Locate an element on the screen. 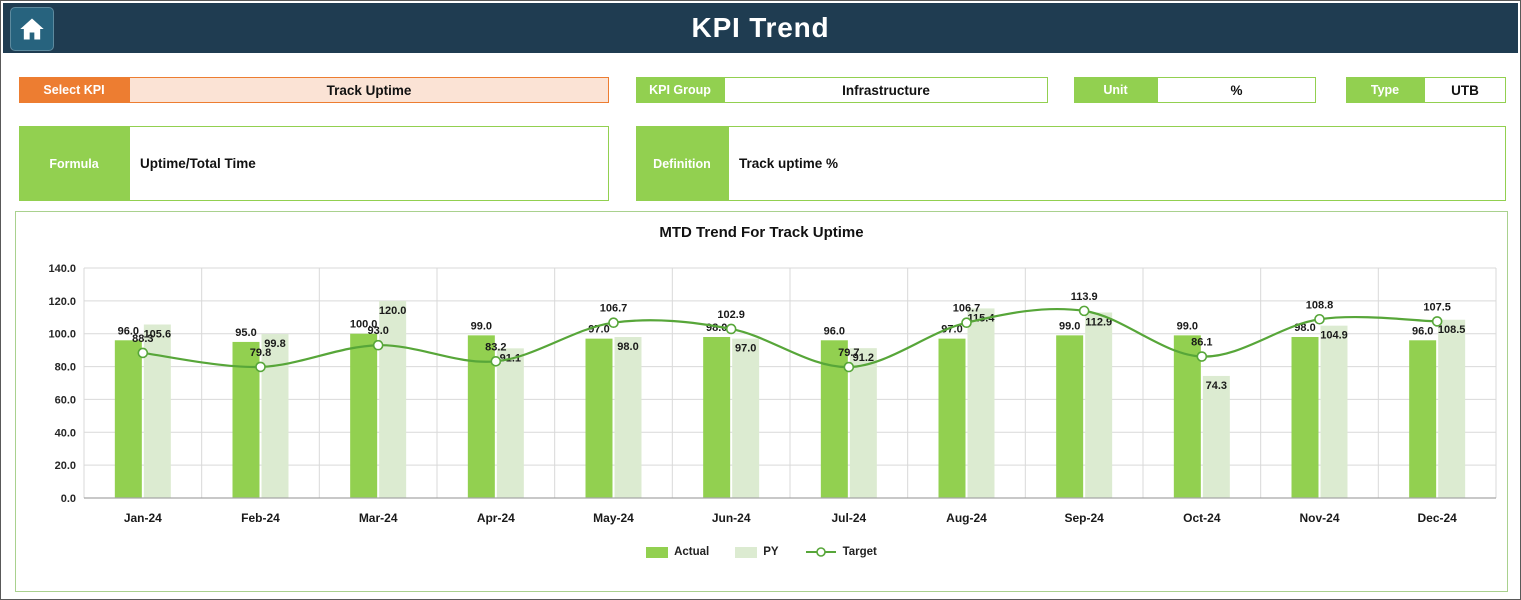  actual-swatch is located at coordinates (657, 552).